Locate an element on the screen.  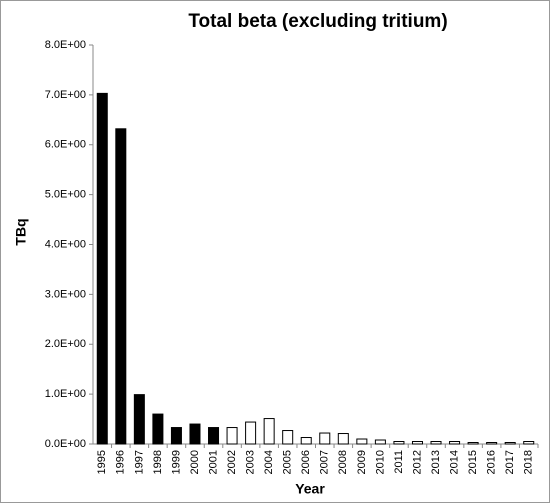
y-tick-label: 3.0E+00 is located at coordinates (65, 294).